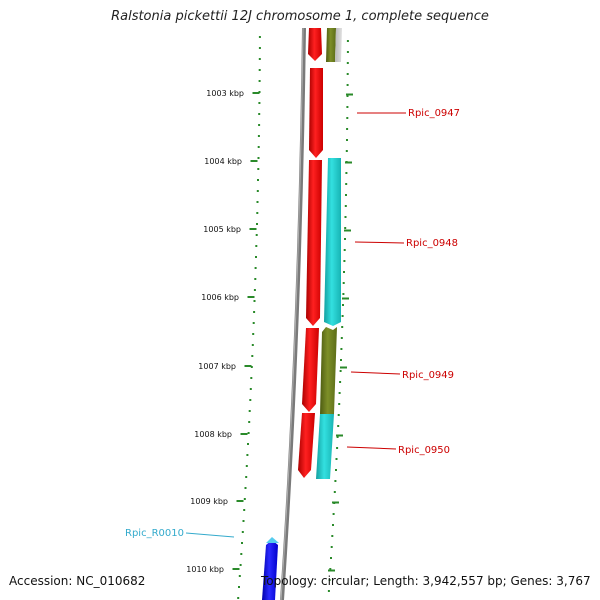  What do you see at coordinates (314, 243) in the screenshot?
I see `gene-feature-red-mid` at bounding box center [314, 243].